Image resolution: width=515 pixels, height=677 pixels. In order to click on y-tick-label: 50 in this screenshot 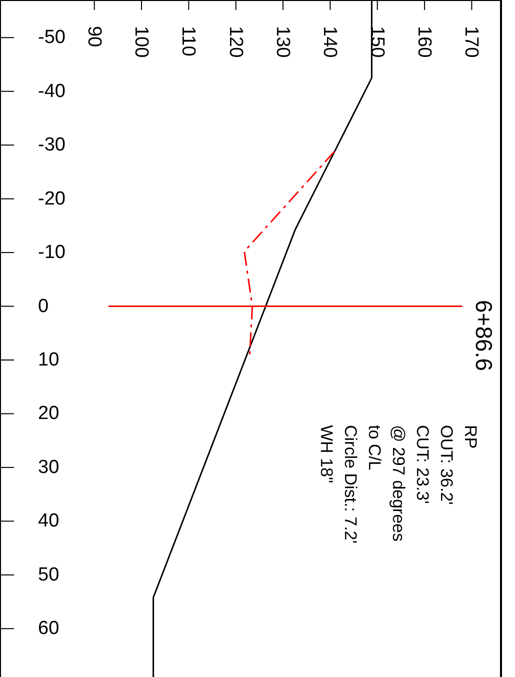, I will do `click(49, 575)`.